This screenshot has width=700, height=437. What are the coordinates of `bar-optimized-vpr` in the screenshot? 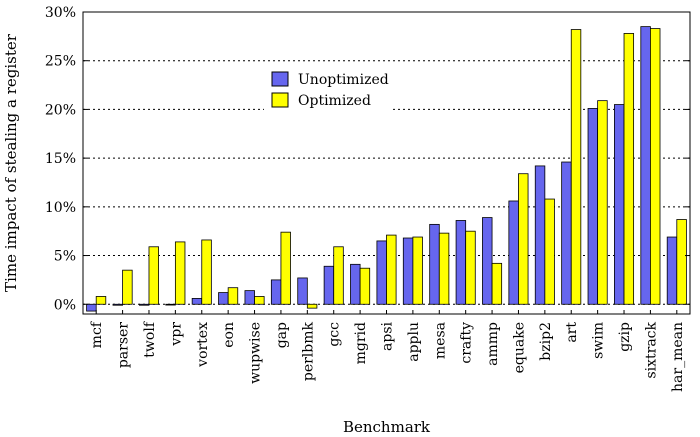 It's located at (180, 273).